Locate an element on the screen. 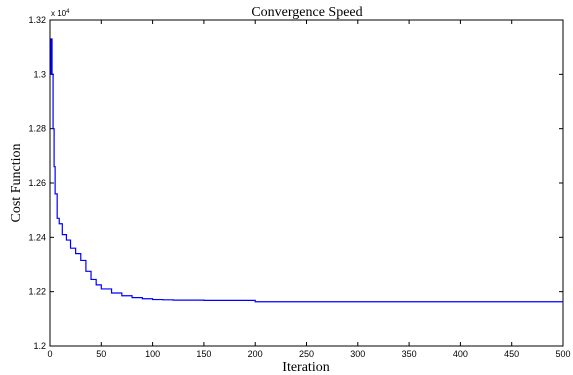  y-tick-label: 1.28 is located at coordinates (37, 129).